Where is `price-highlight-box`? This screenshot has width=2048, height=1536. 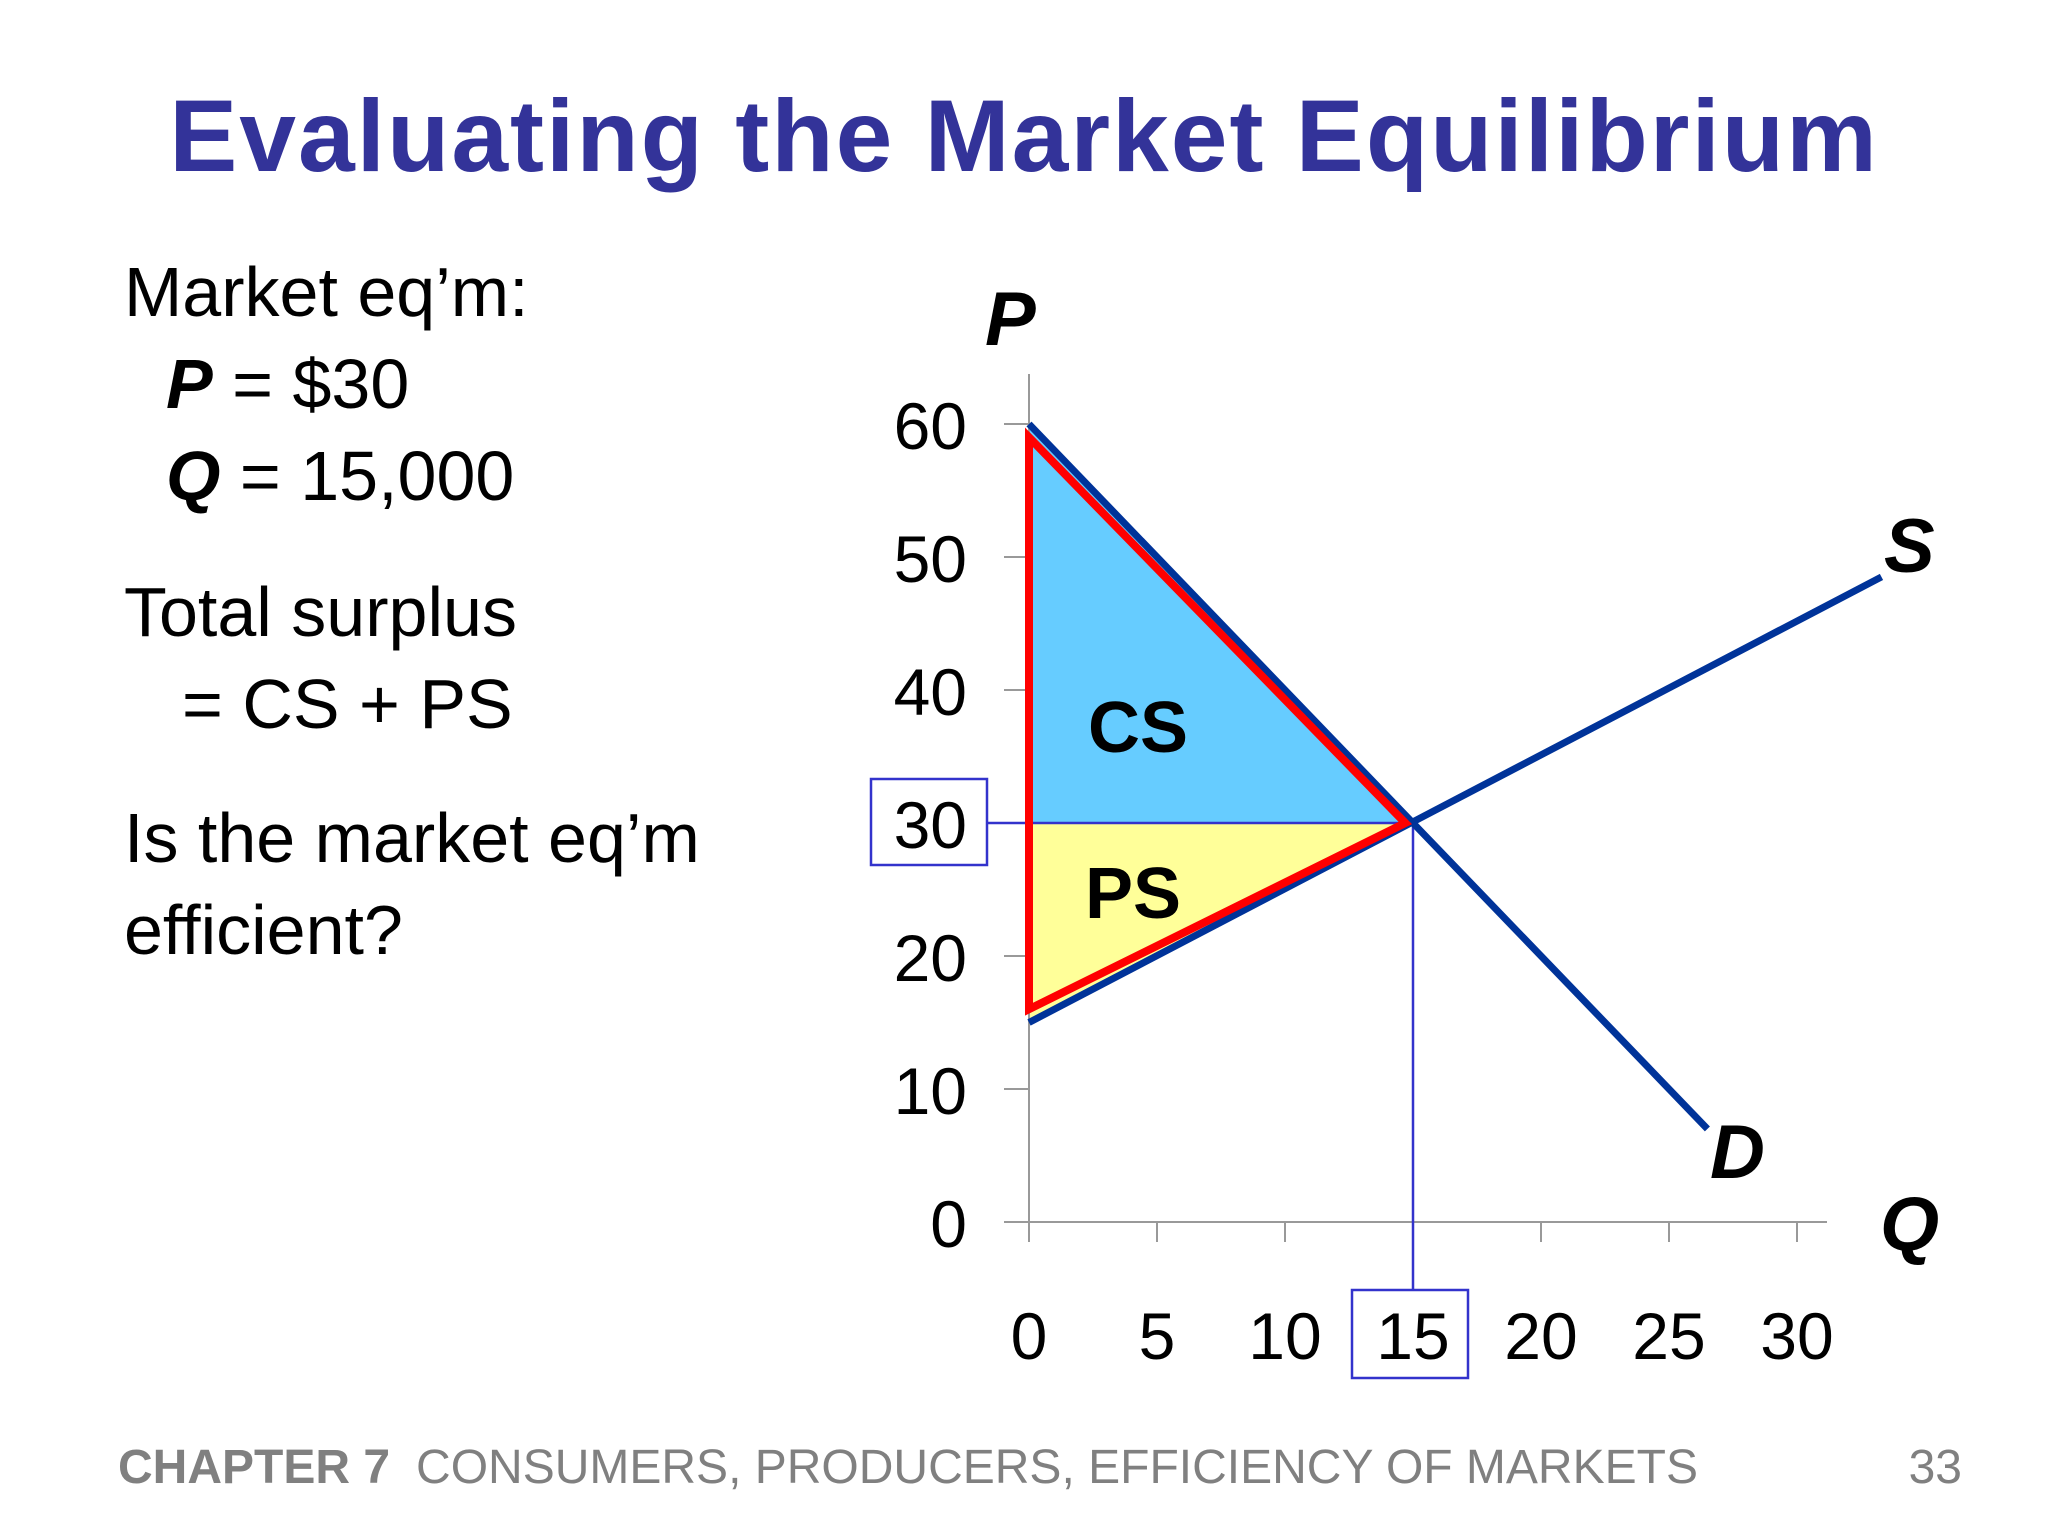
price-highlight-box is located at coordinates (929, 822).